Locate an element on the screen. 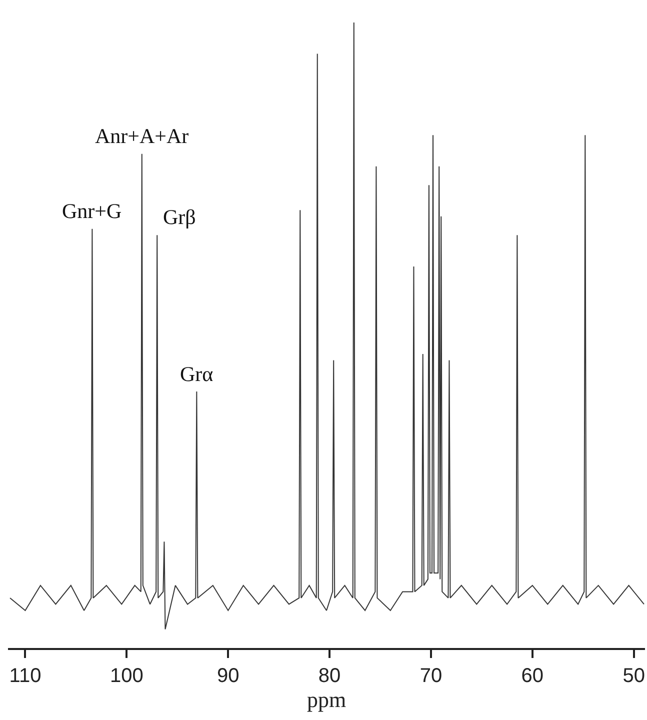 The height and width of the screenshot is (720, 647). x-tick-label: 50 is located at coordinates (633, 676).